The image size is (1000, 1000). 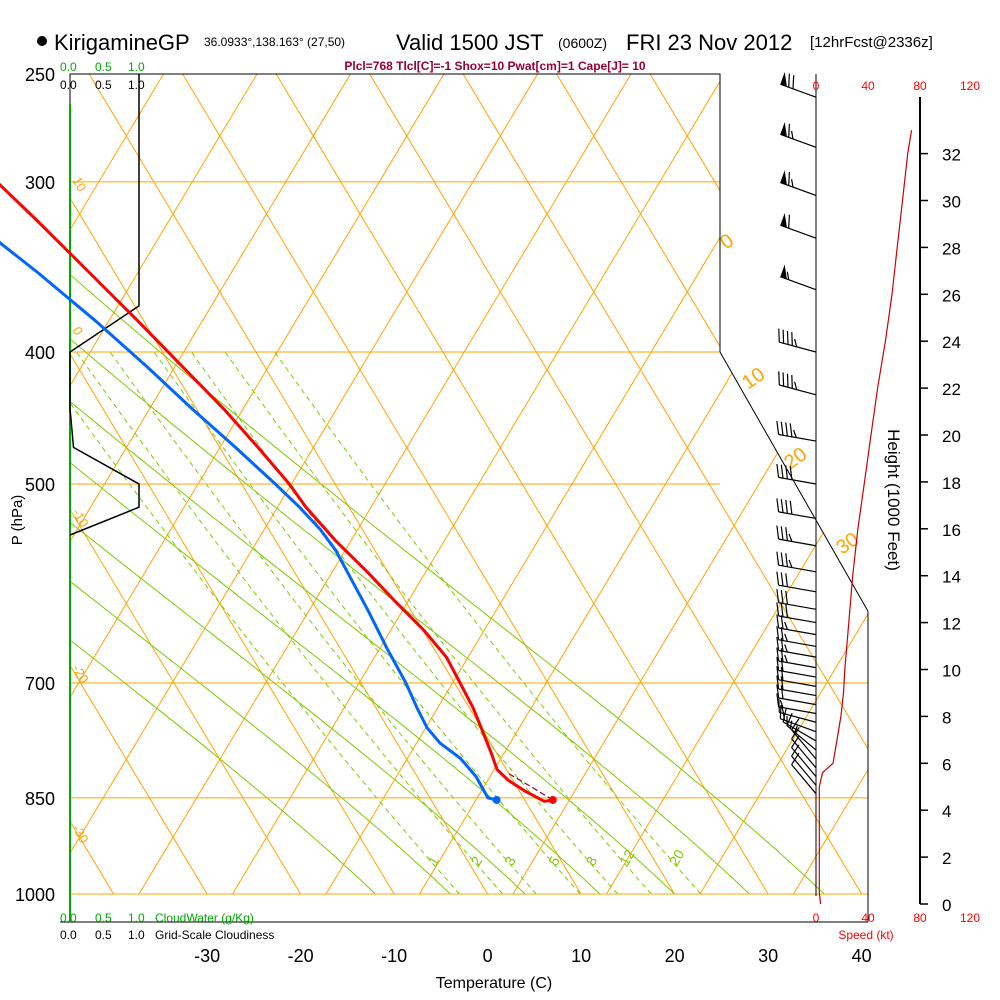 I want to click on cloud-panel: 0.0 0.0 0.5 0.5 1.0 1.0 0.0 0.0 0.5 0.5 1.0 1.0, so click(x=102, y=501).